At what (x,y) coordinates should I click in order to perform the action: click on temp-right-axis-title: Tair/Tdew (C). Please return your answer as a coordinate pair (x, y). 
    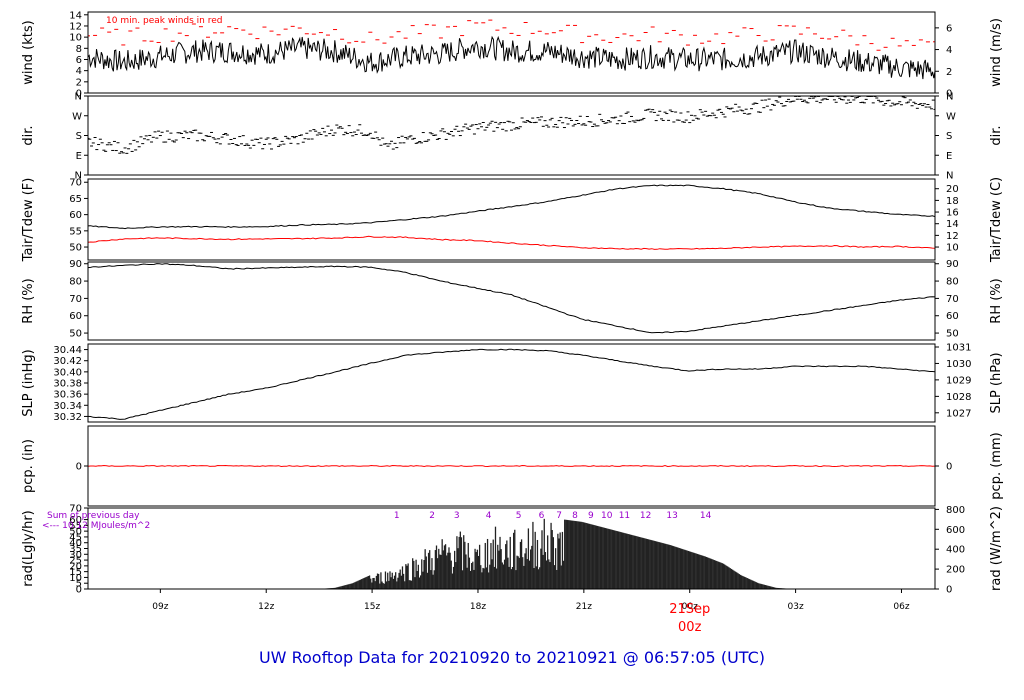
    Looking at the image, I should click on (996, 220).